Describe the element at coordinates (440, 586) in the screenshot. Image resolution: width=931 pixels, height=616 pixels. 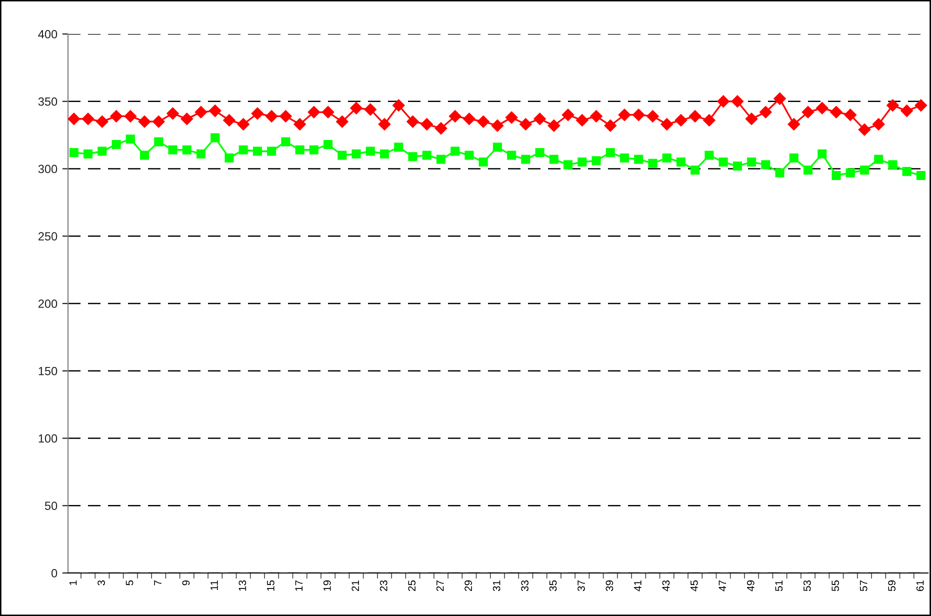
I see `x-tick-label: 27` at that location.